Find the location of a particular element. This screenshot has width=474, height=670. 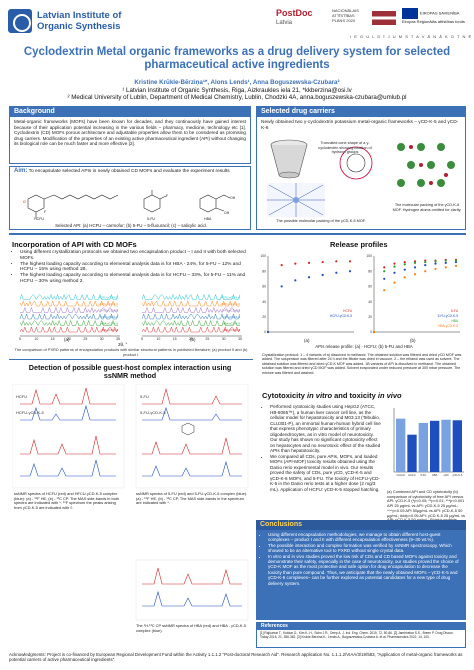

cytotoxicity-charts: Control HCFU 5-FU HBA γCD γCD-K-5 is located at coordinates (428, 442).